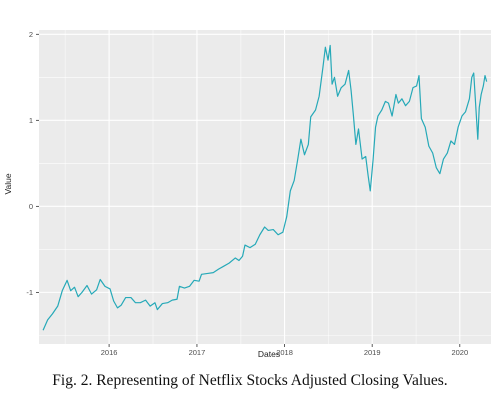 Image resolution: width=500 pixels, height=400 pixels. Describe the element at coordinates (269, 354) in the screenshot. I see `x-axis-title: Dates` at that location.